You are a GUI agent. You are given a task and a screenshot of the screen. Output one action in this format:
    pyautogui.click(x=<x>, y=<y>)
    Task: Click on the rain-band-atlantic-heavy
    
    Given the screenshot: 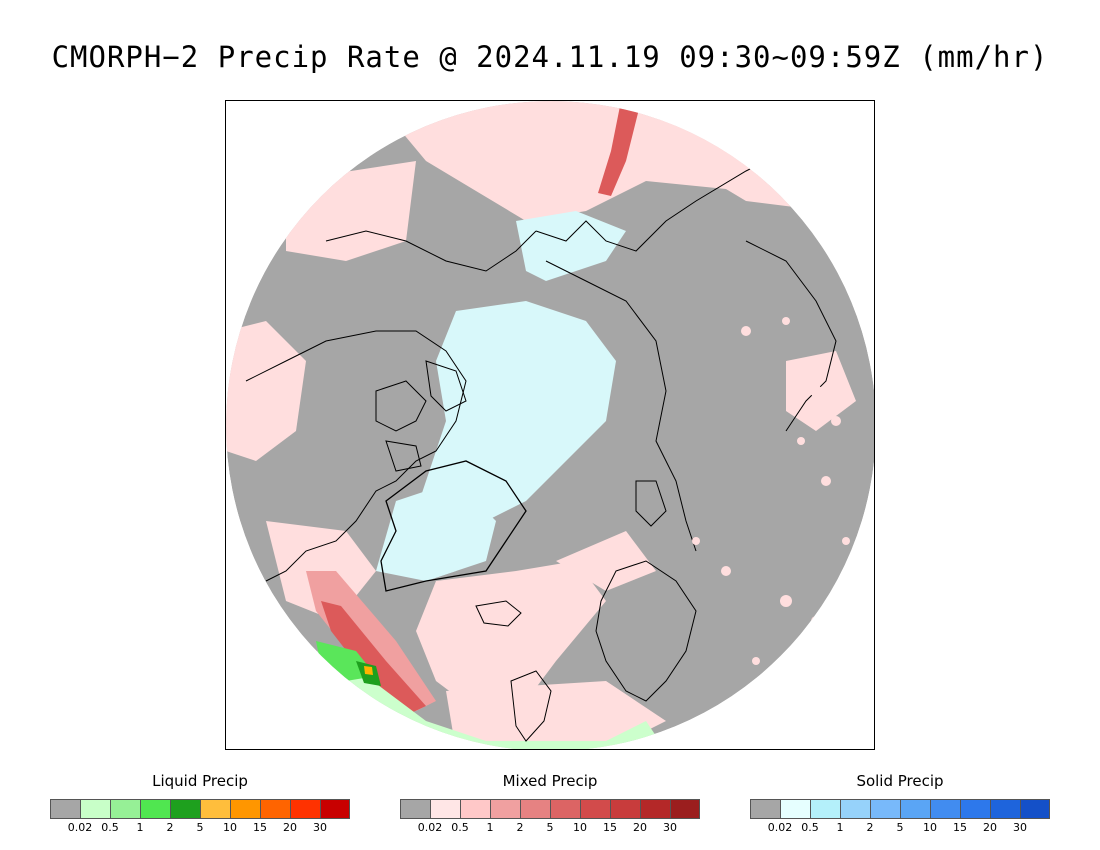 What is the action you would take?
    pyautogui.click(x=373, y=657)
    